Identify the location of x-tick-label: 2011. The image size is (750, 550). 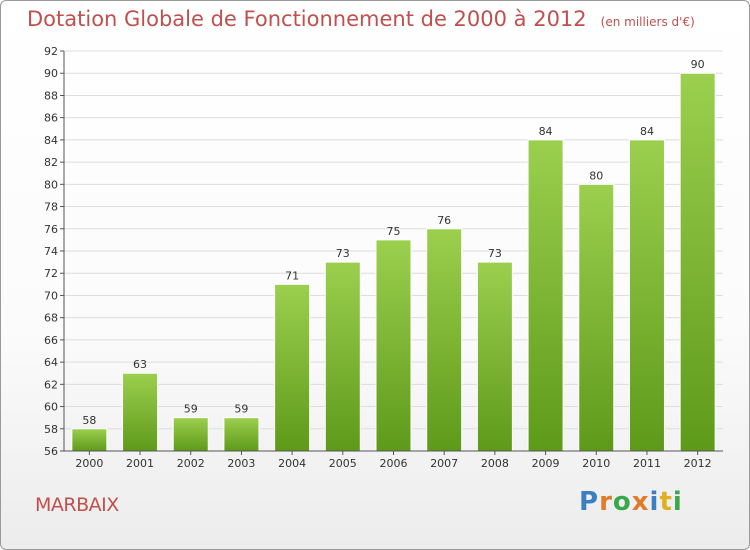
(647, 463).